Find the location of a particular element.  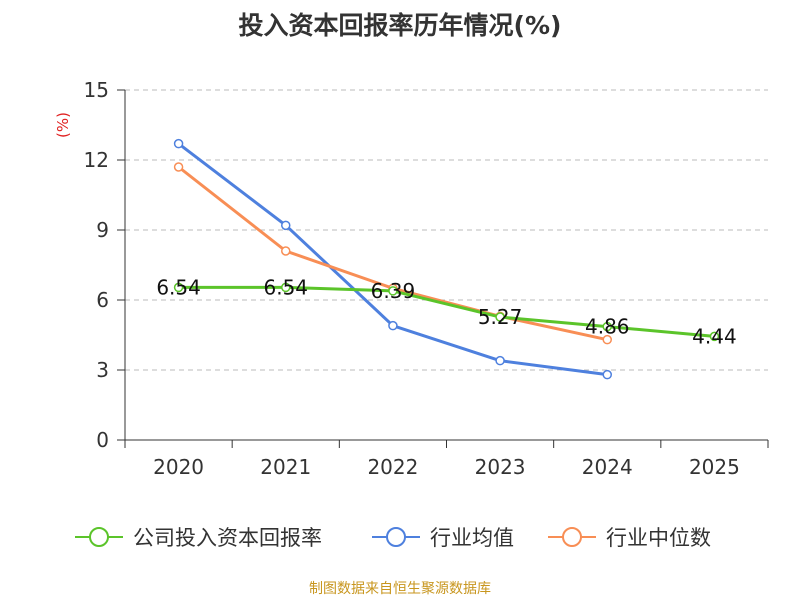

data-label: 6.39 is located at coordinates (393, 291).